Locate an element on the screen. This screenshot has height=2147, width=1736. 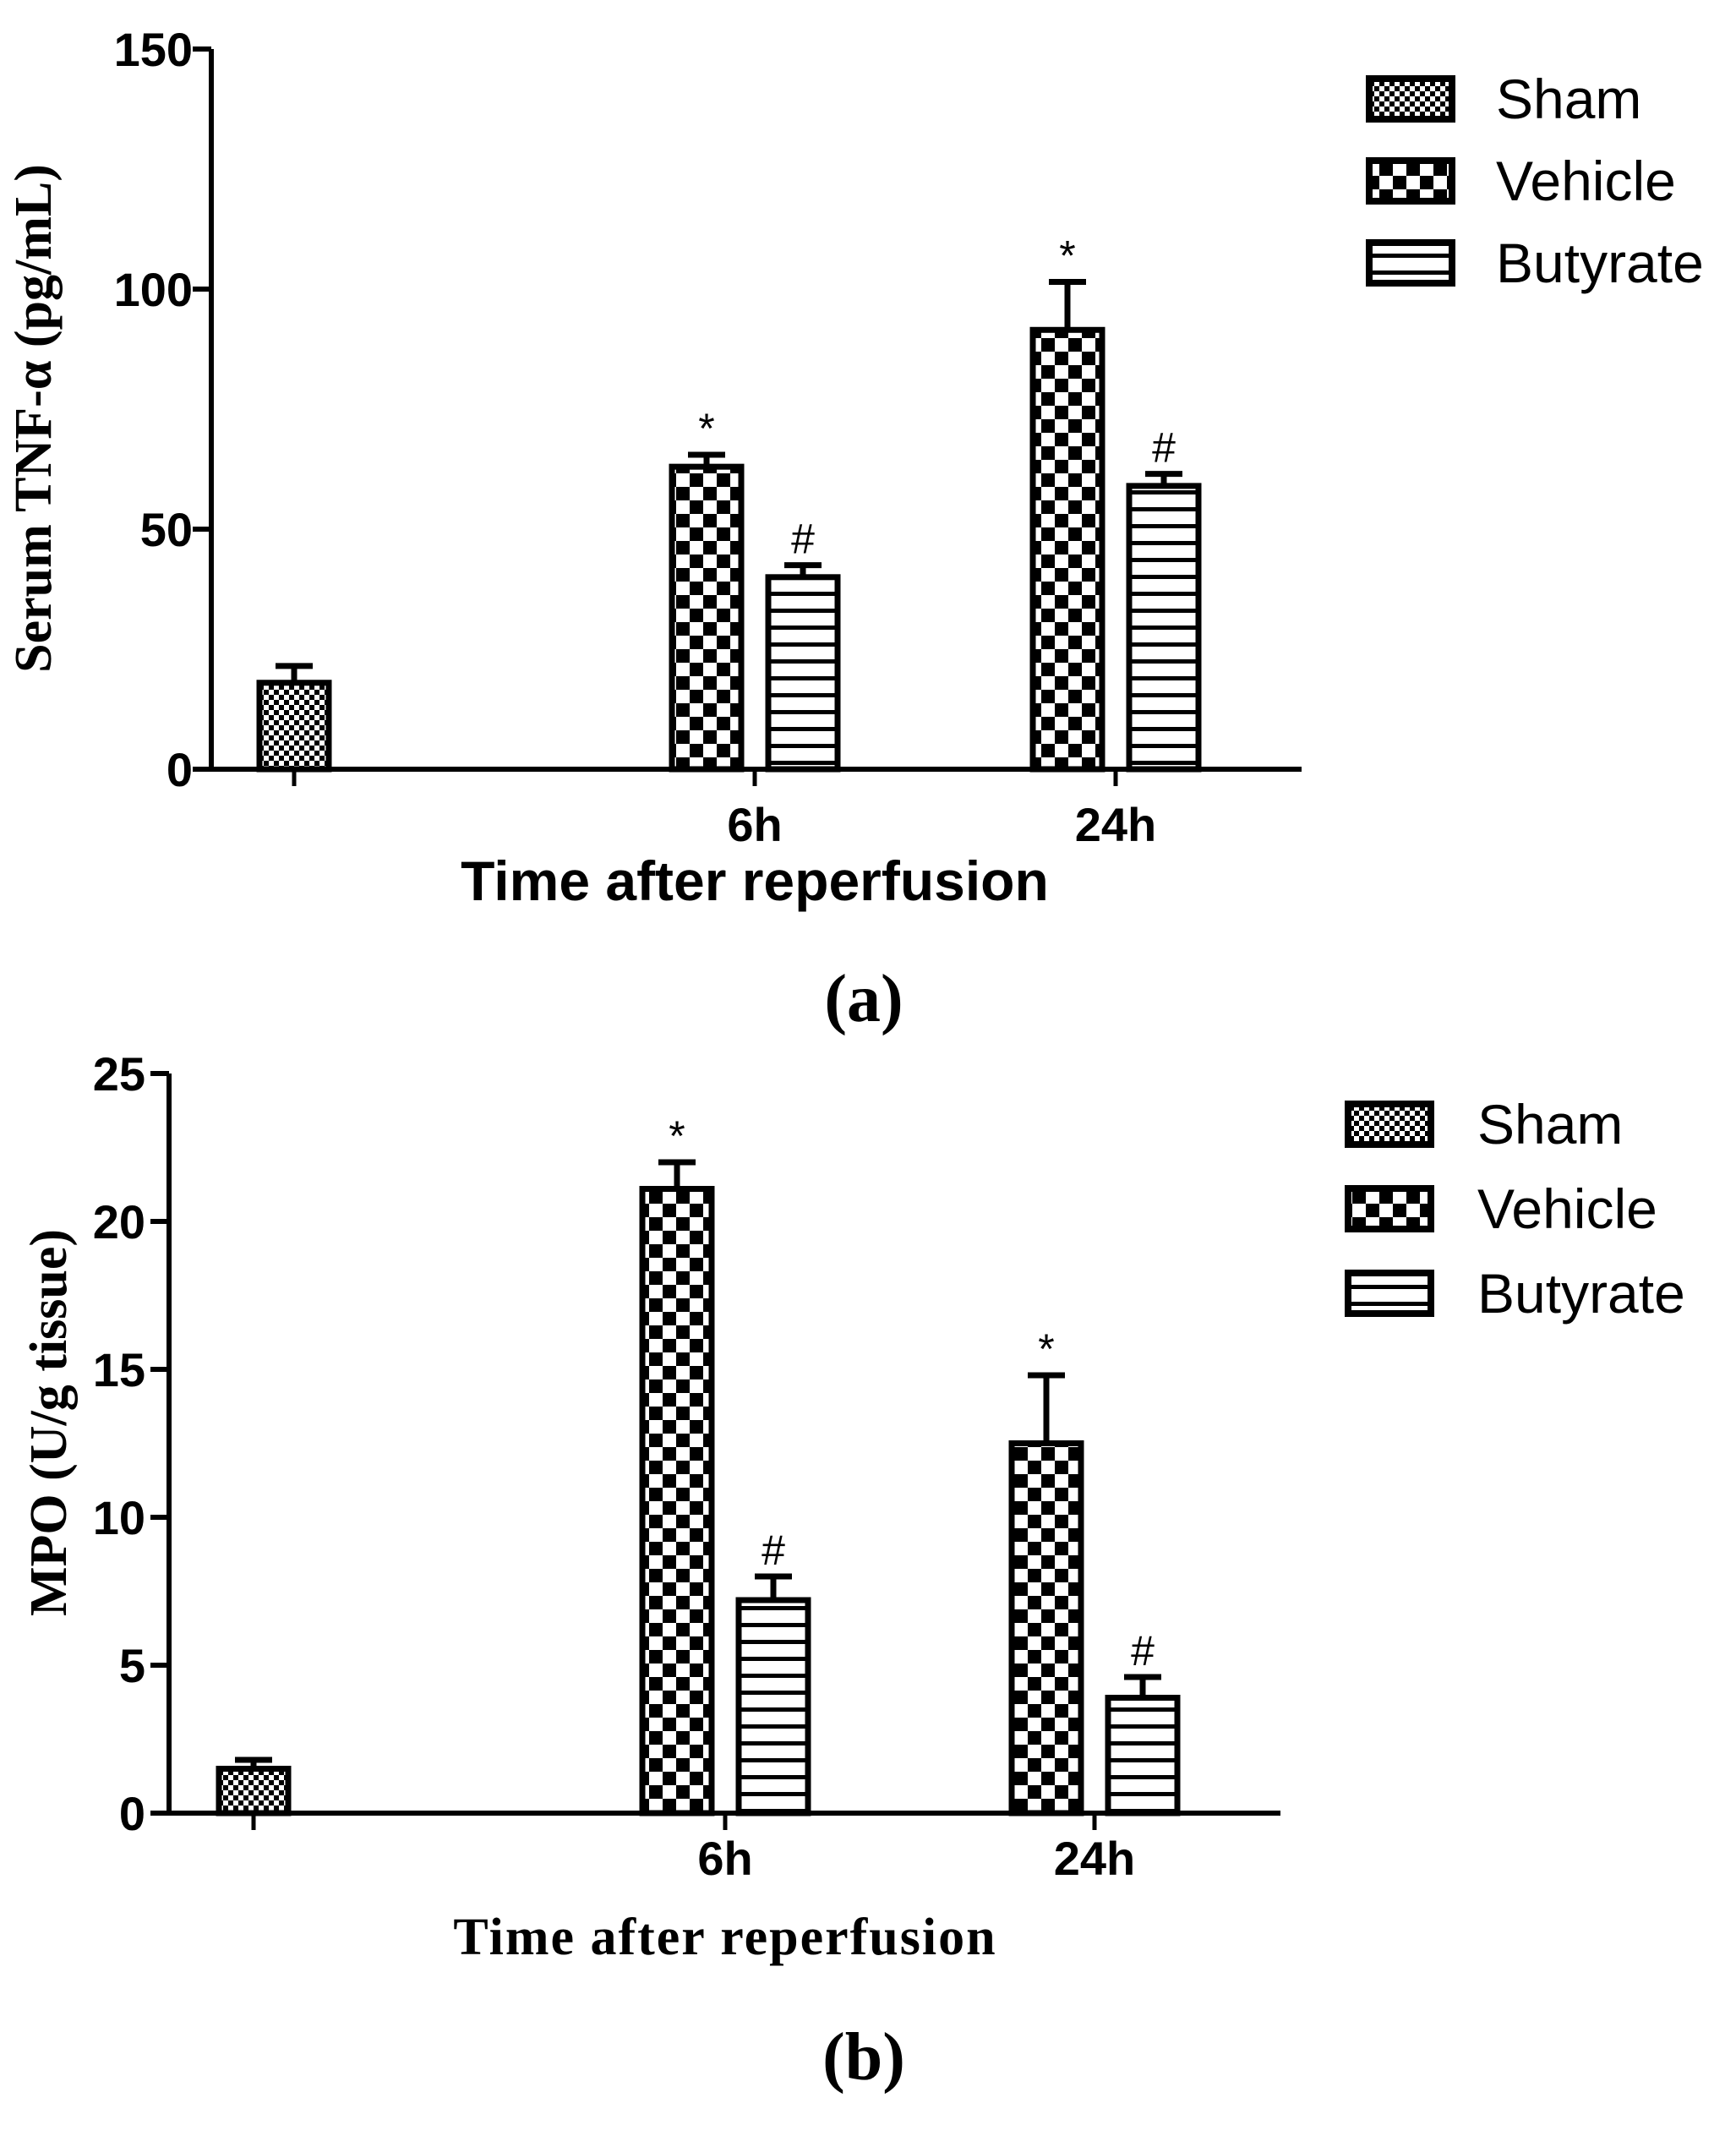
panel-b-legend-swatch-sham is located at coordinates (1389, 1124).